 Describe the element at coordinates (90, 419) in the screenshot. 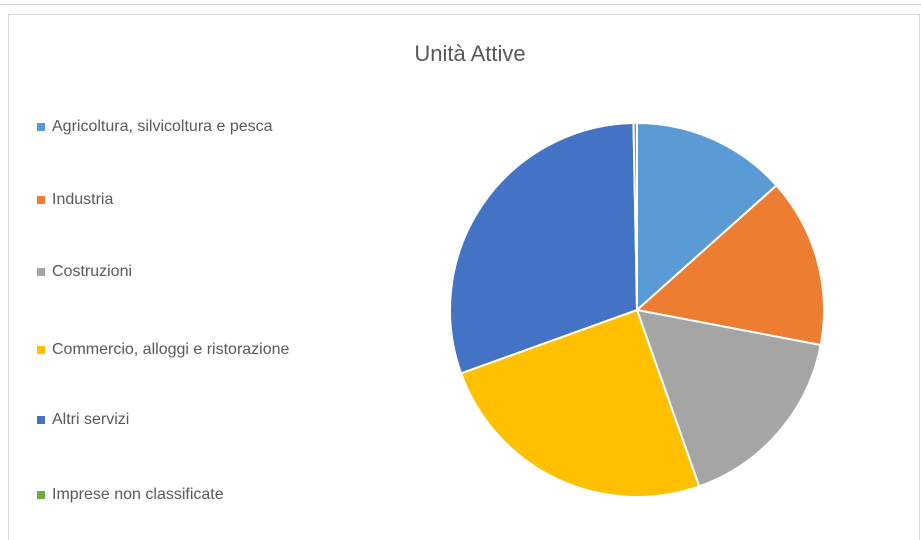

I see `legend-label: Altri servizi` at that location.